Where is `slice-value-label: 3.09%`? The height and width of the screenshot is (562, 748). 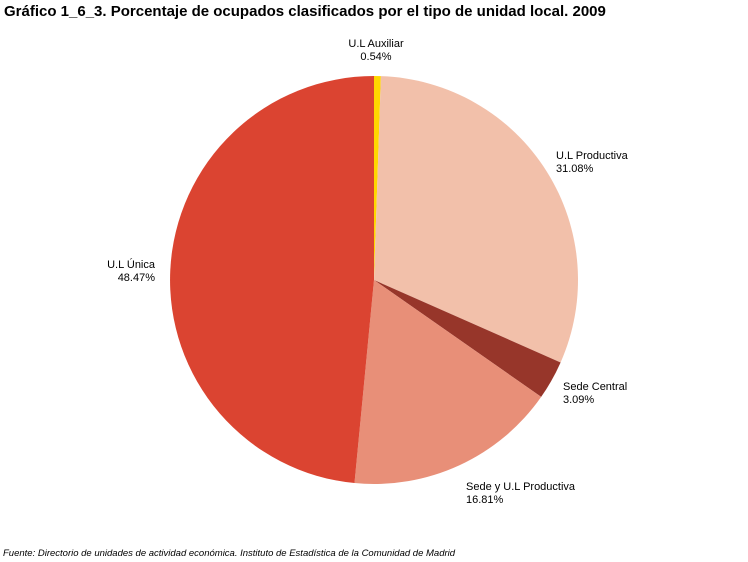 slice-value-label: 3.09% is located at coordinates (578, 400).